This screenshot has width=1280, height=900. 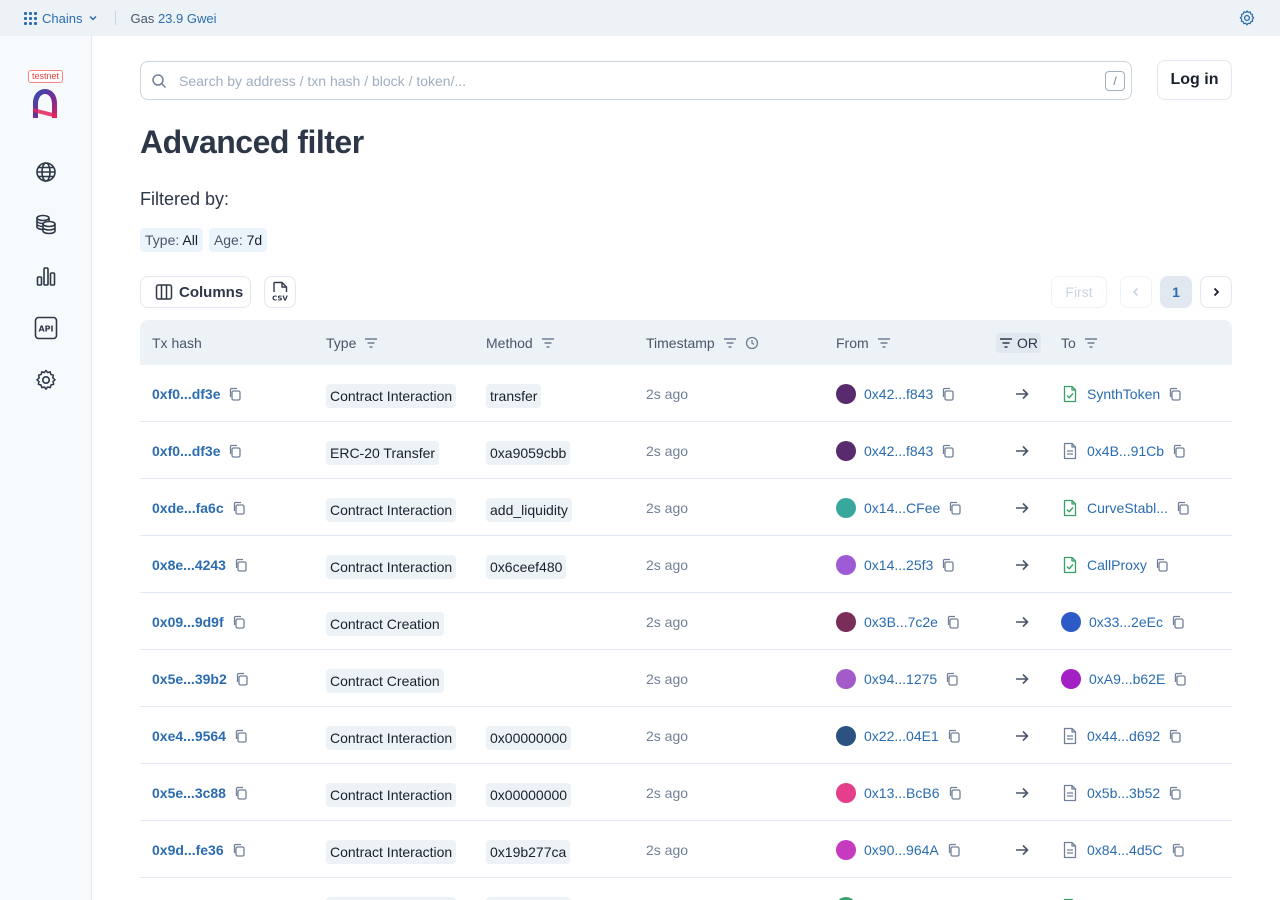 I want to click on pagination-prev, so click(x=1136, y=292).